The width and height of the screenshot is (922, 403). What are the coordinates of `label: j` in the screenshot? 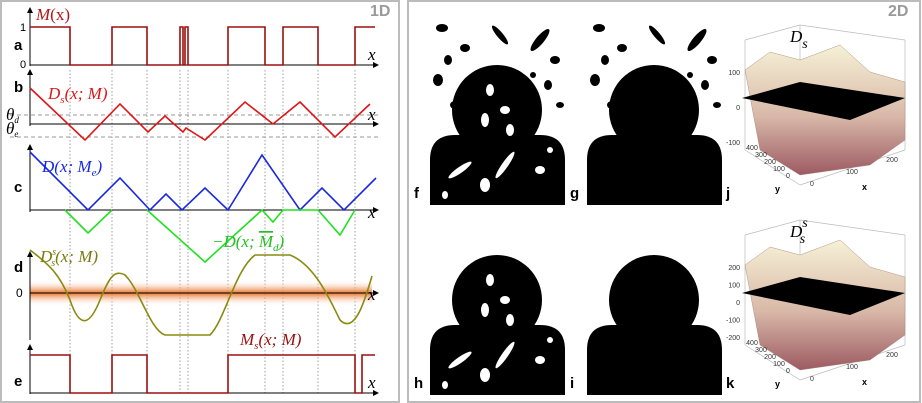 It's located at (727, 193).